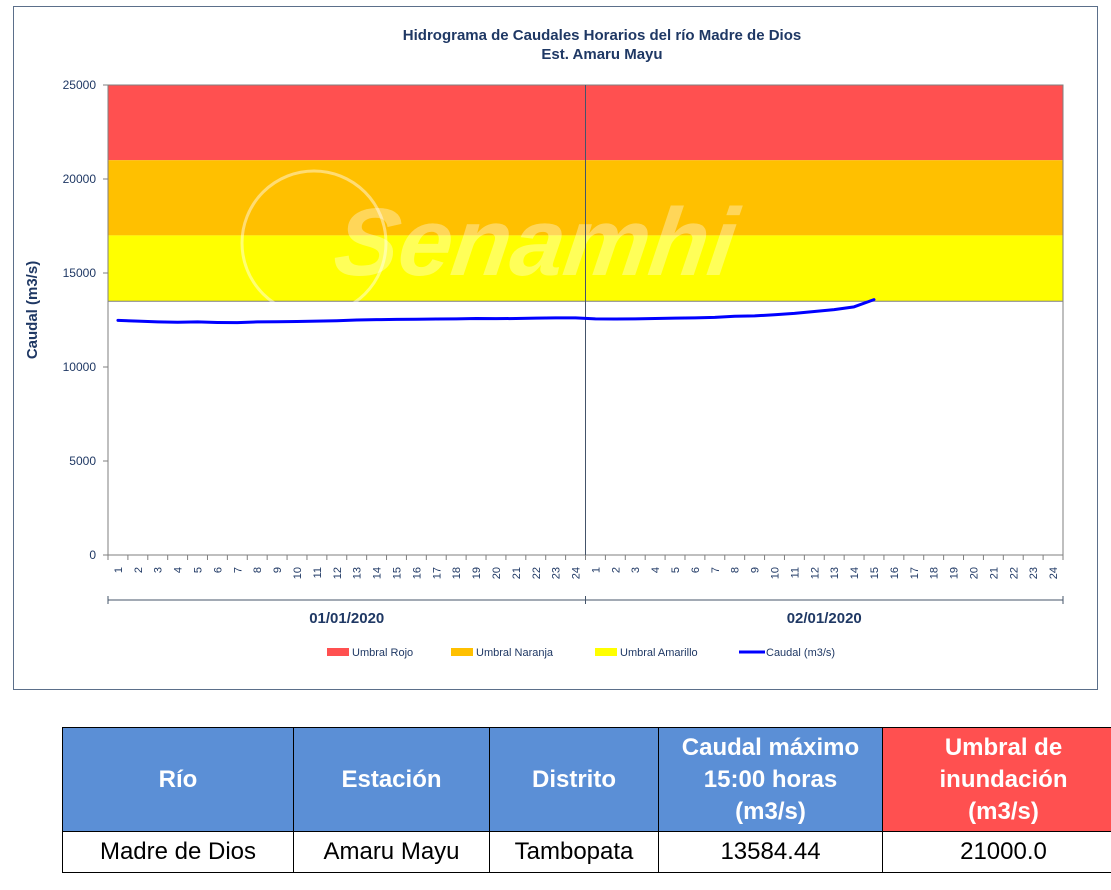  What do you see at coordinates (80, 273) in the screenshot?
I see `y-tick-label: 15000` at bounding box center [80, 273].